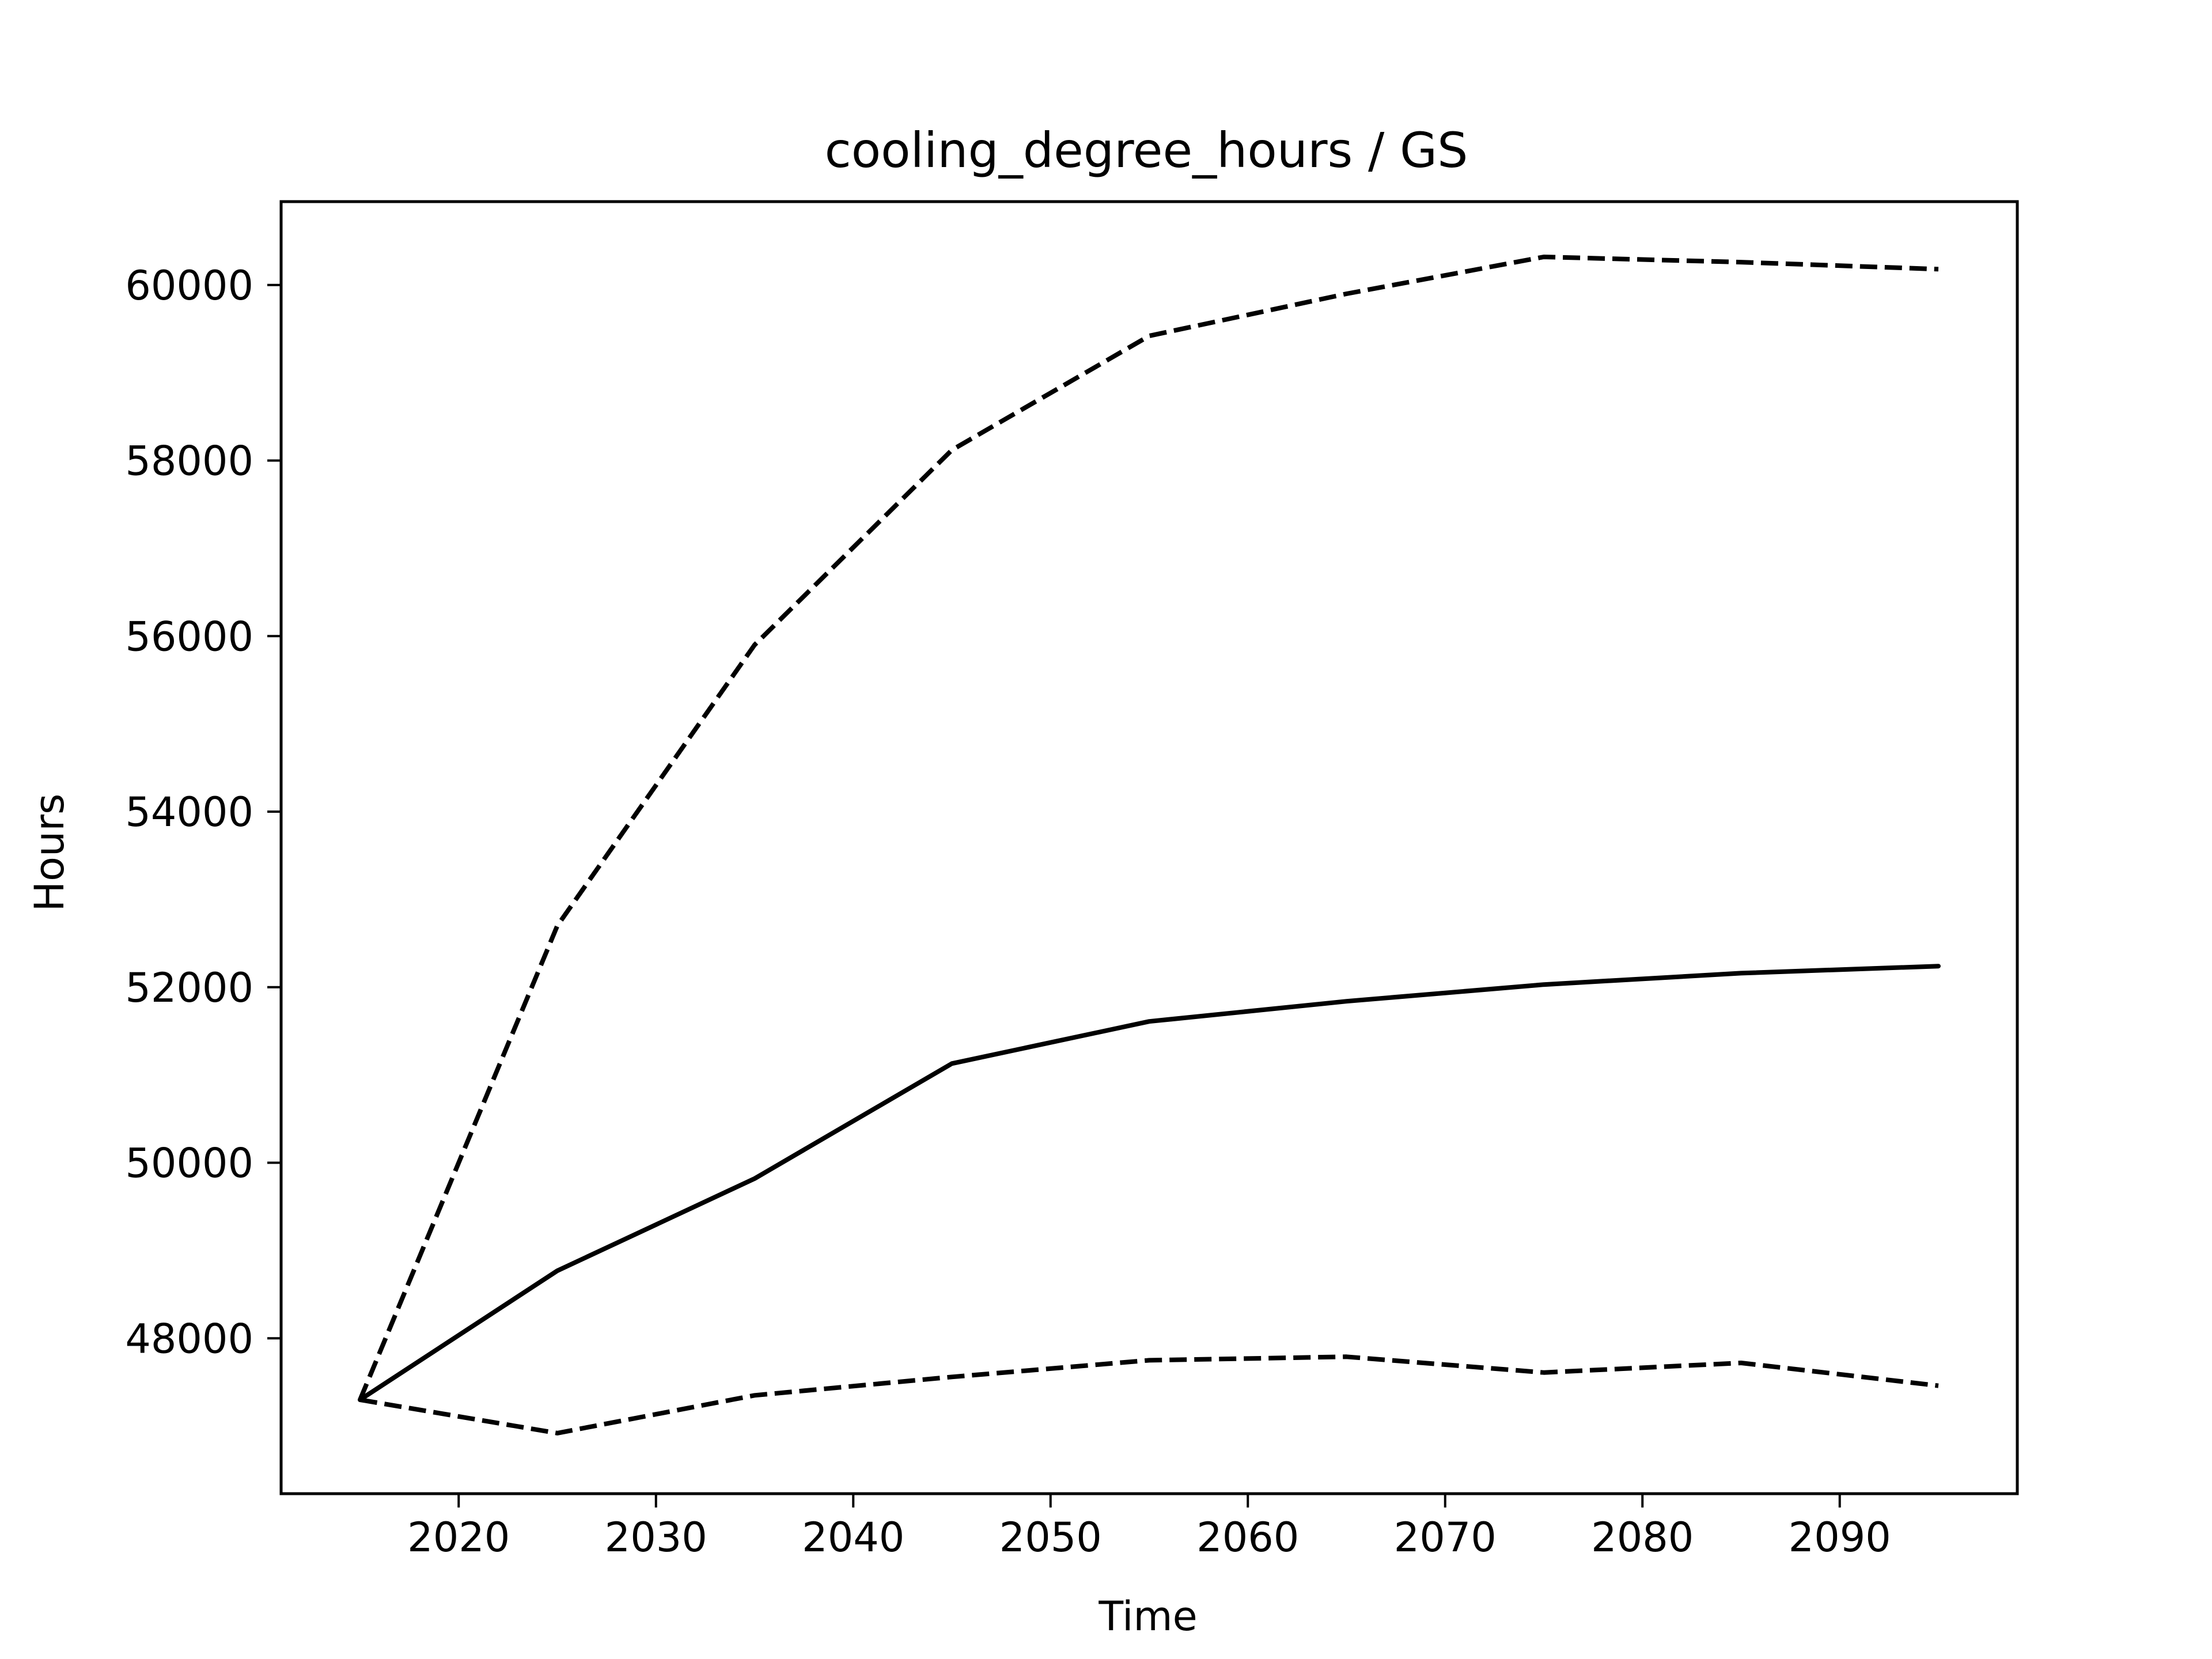 Image resolution: width=2212 pixels, height=1659 pixels. Describe the element at coordinates (853, 1537) in the screenshot. I see `x-tick-label: 2040` at that location.